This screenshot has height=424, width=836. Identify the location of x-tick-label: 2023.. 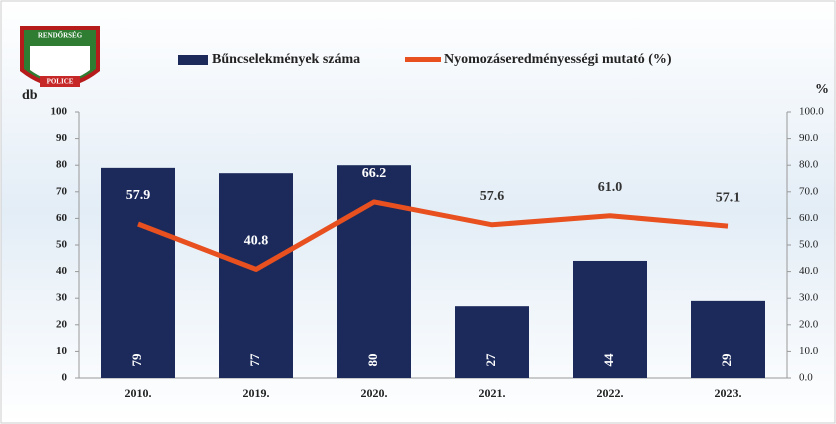
(728, 393).